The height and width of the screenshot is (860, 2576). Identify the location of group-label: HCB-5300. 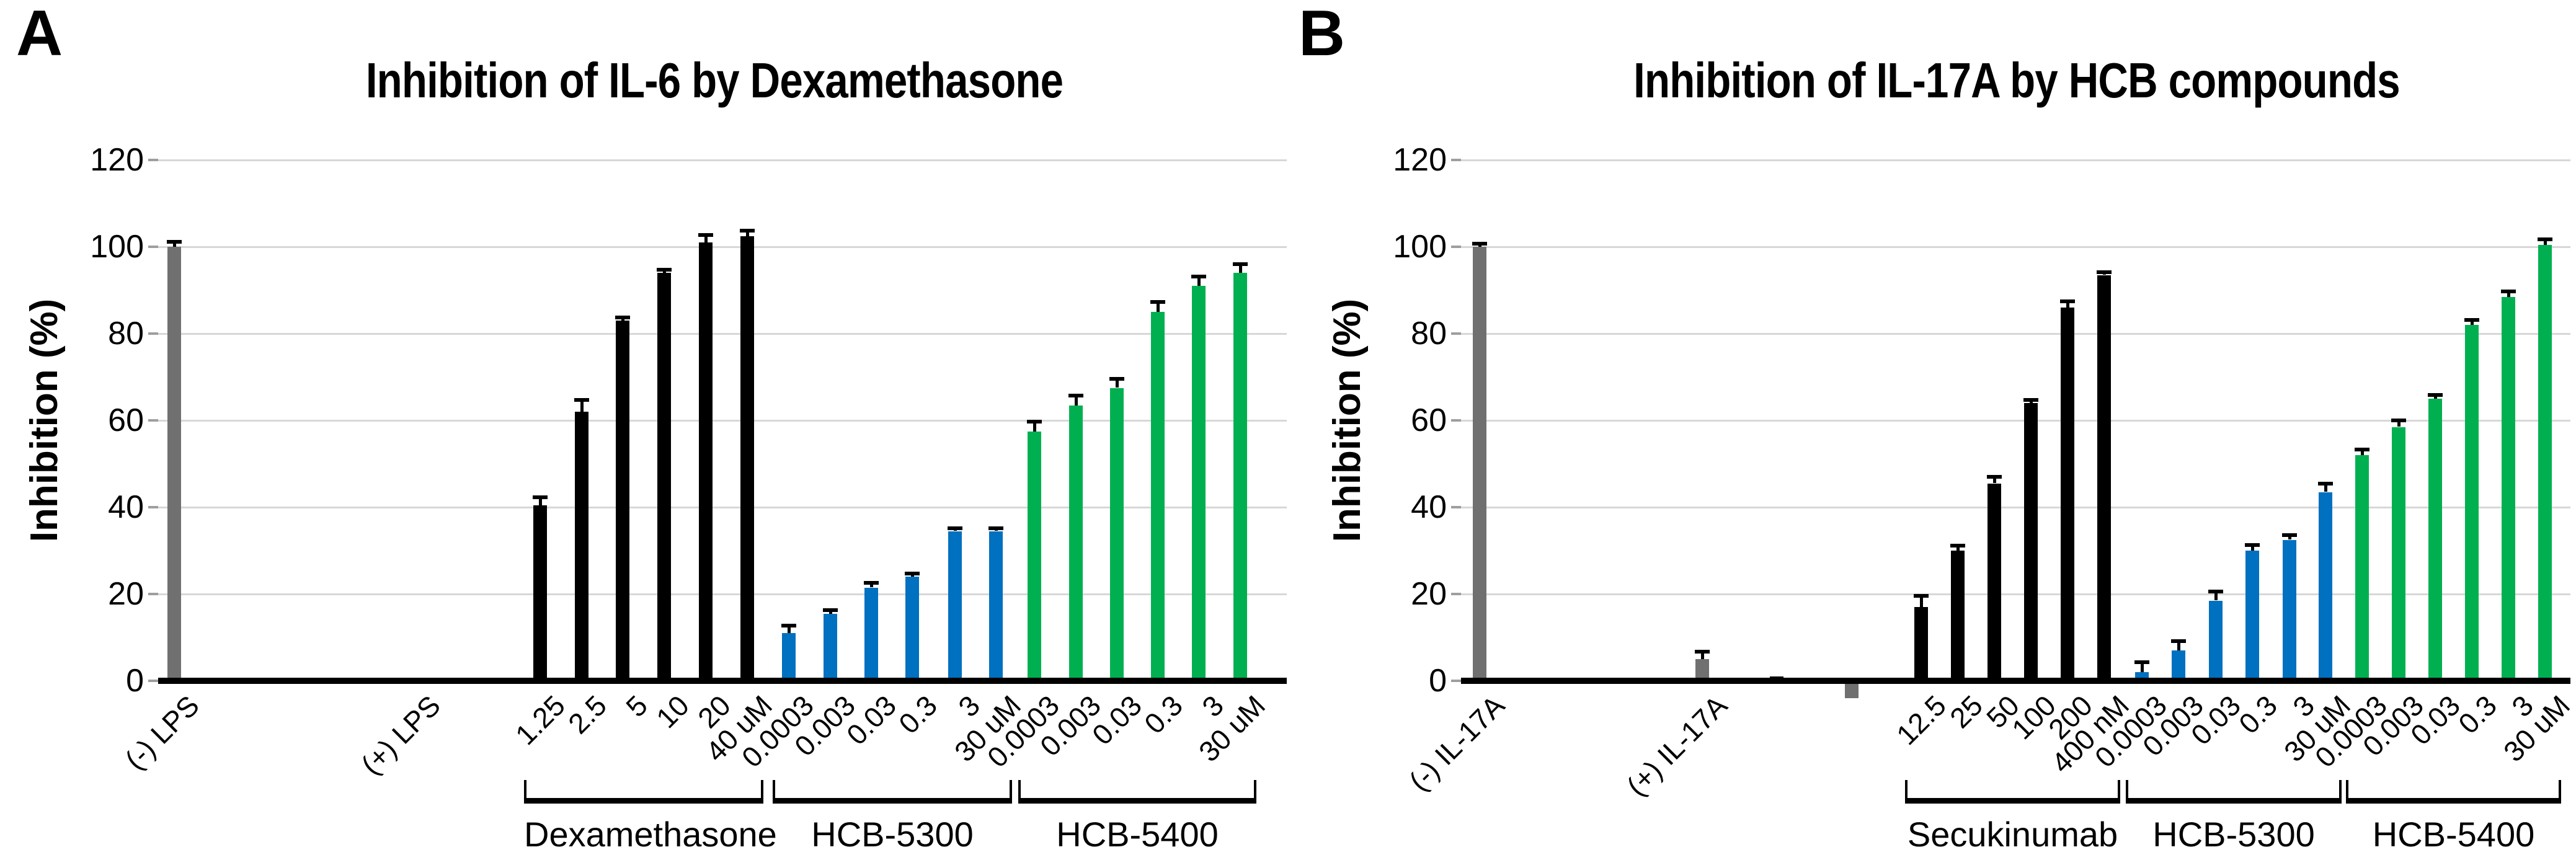
(892, 834).